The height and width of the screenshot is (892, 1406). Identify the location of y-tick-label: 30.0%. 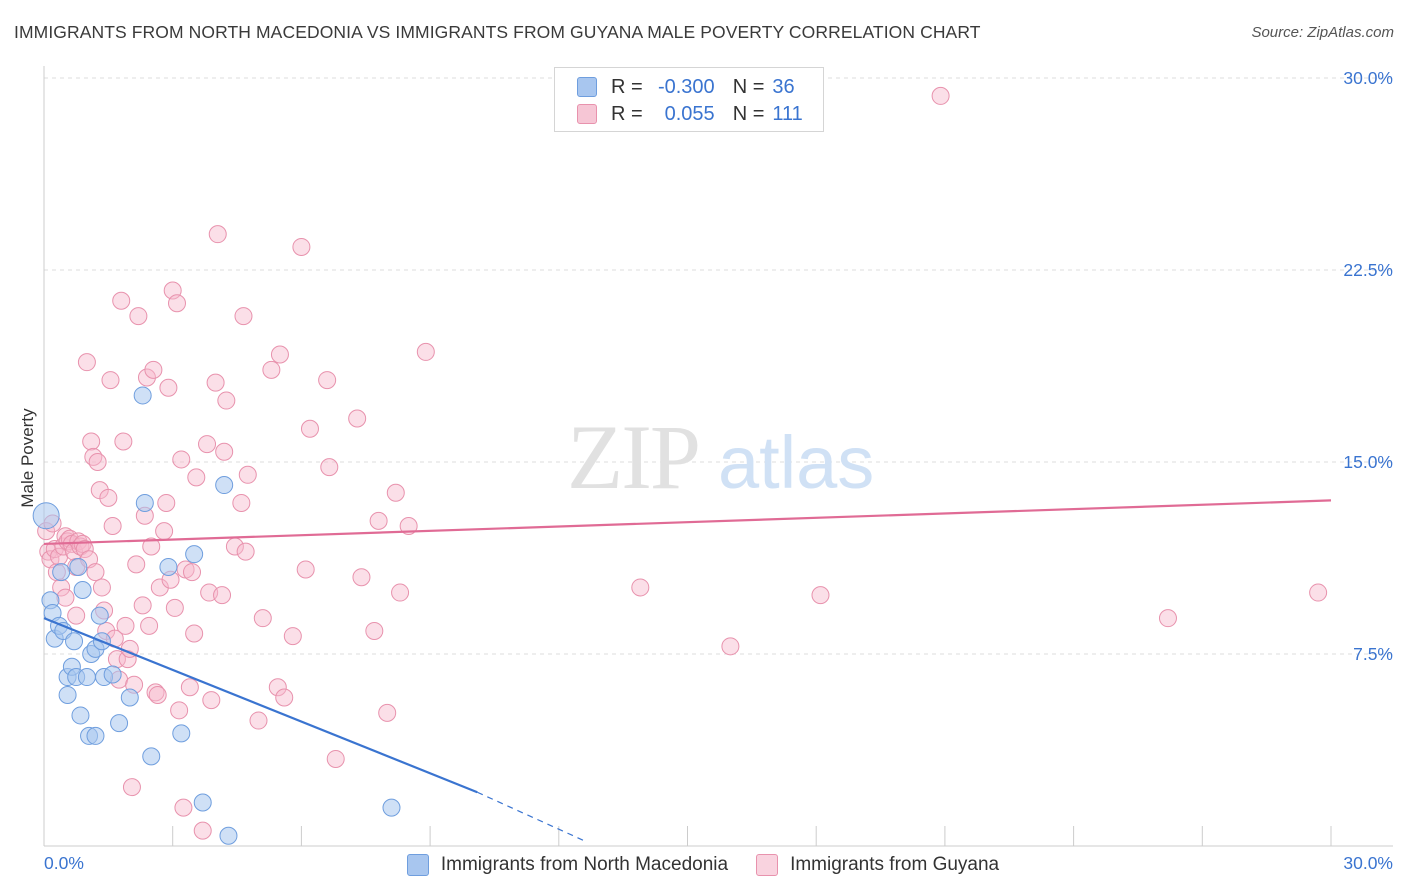
(1368, 78).